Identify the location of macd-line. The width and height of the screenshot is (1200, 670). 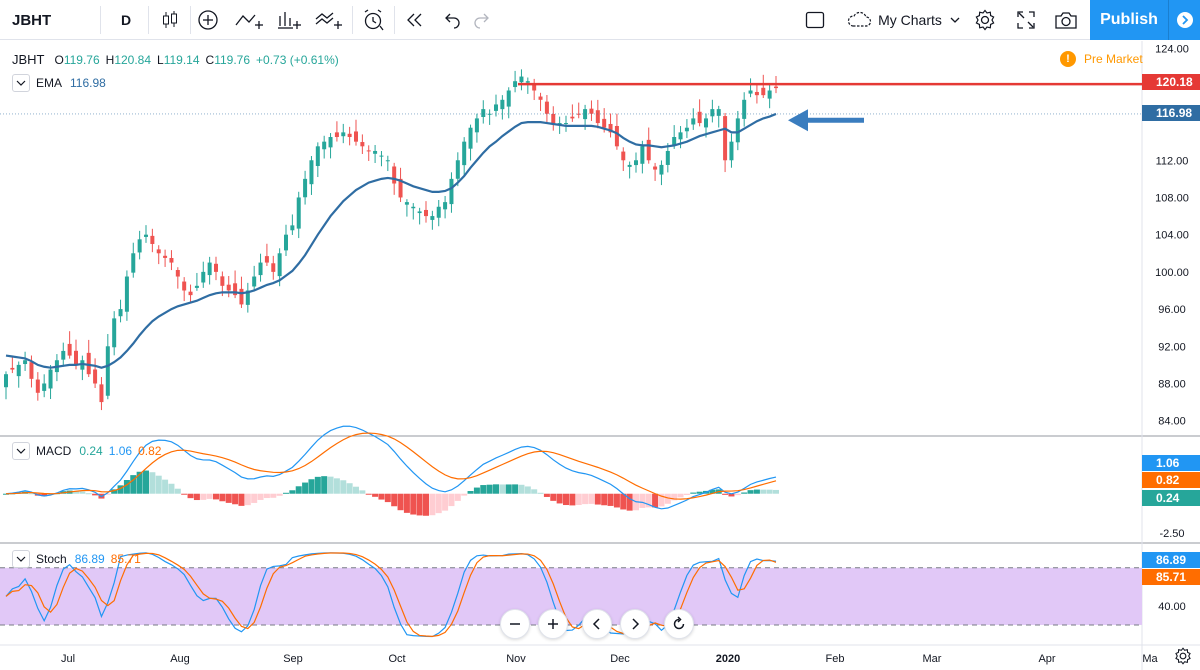
(391, 467).